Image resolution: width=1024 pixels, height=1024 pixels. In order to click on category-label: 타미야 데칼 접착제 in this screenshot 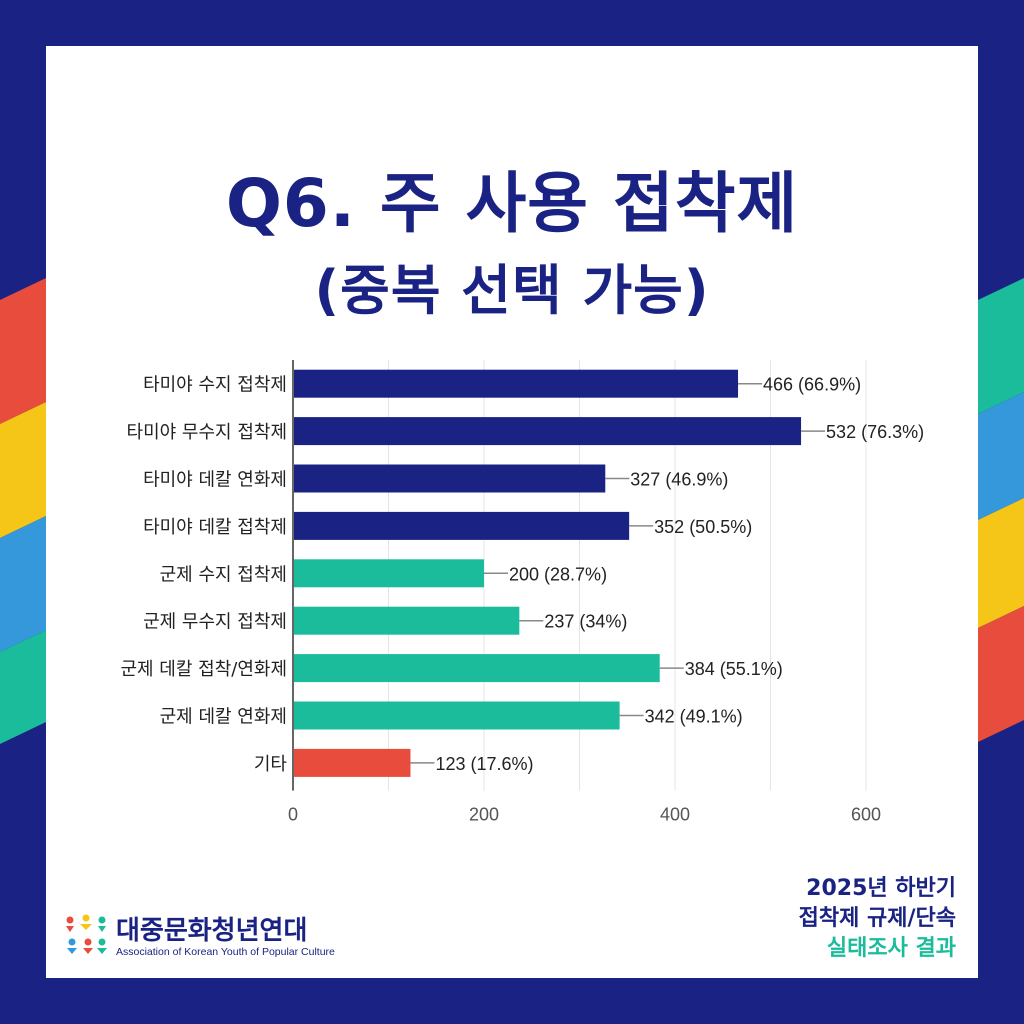, I will do `click(215, 527)`.